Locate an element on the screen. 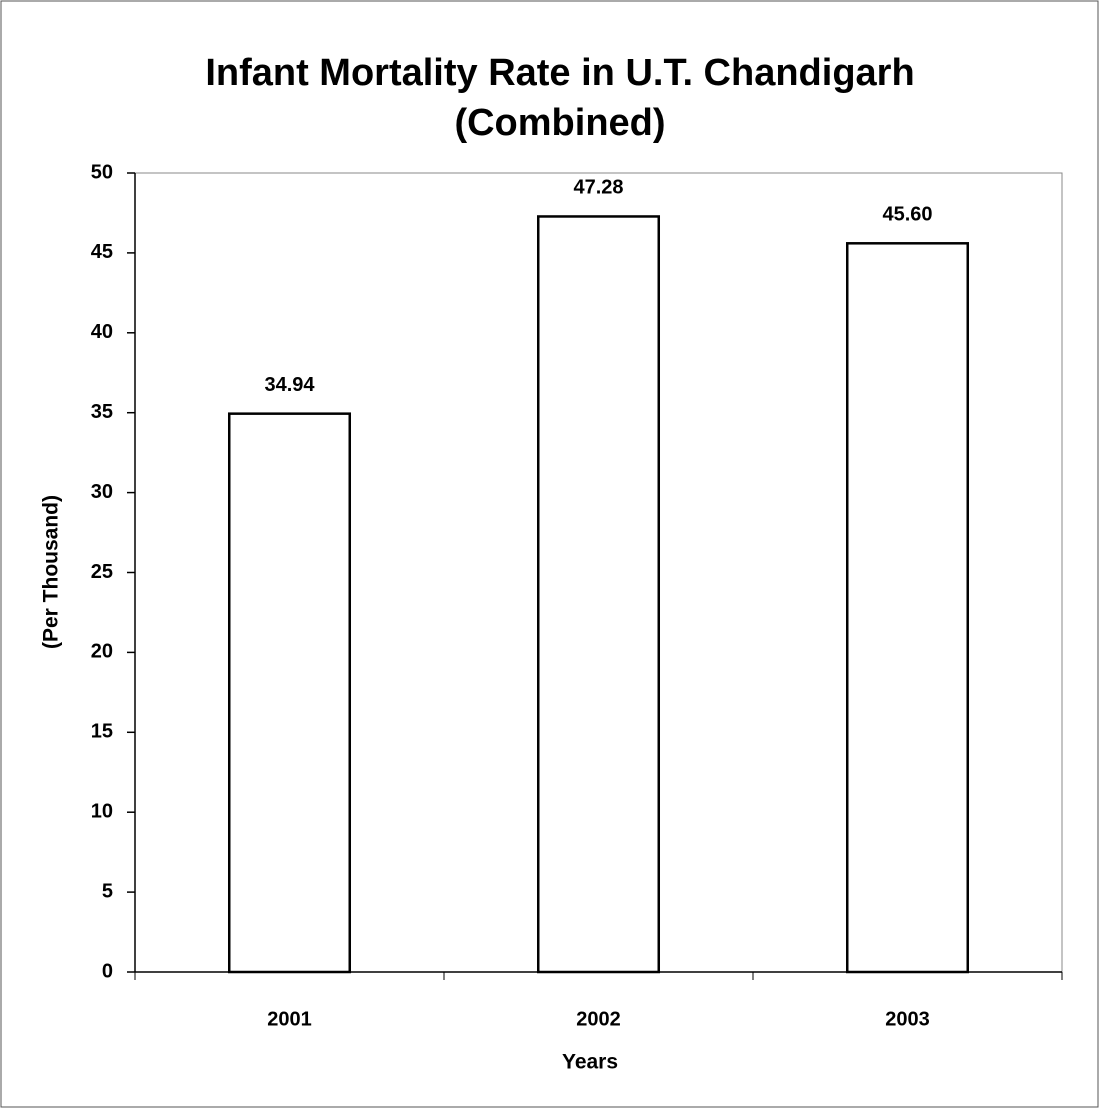 Image resolution: width=1100 pixels, height=1109 pixels. y-tick-label: 0 is located at coordinates (107, 971).